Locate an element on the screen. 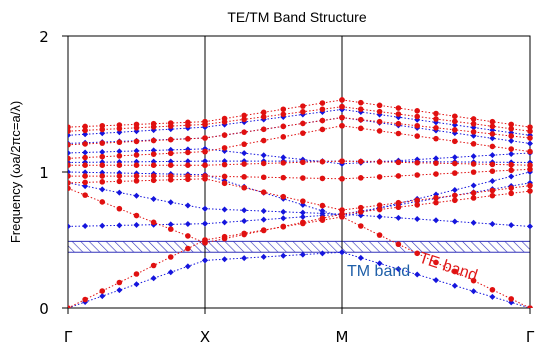  y-axis-label: Frequency (ωa/2πc=a/λ) is located at coordinates (15, 172).